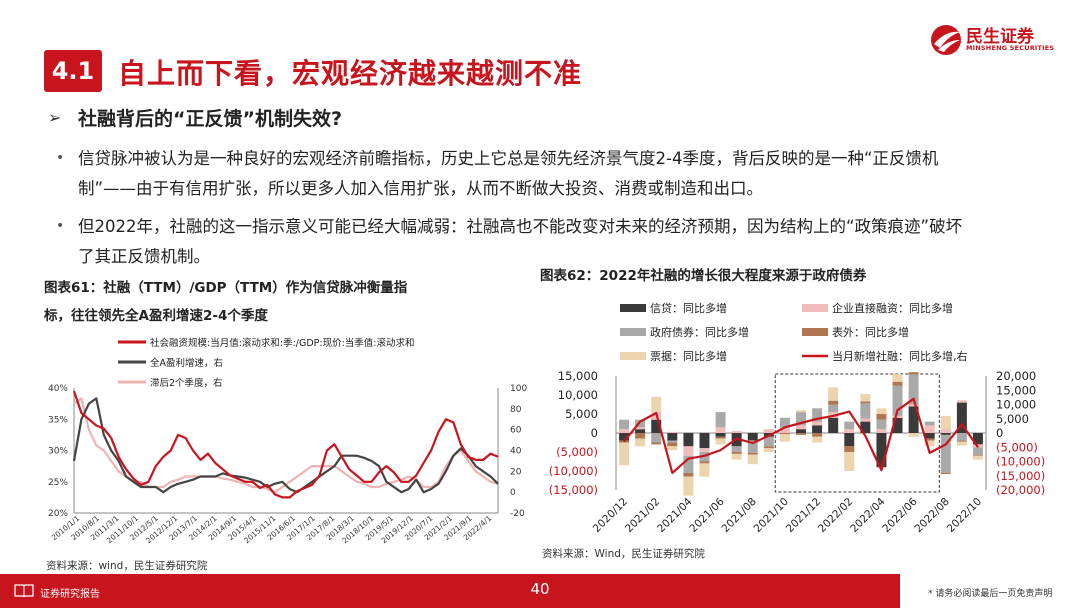  Describe the element at coordinates (946, 40) in the screenshot. I see `minsheng-logo-icon` at that location.